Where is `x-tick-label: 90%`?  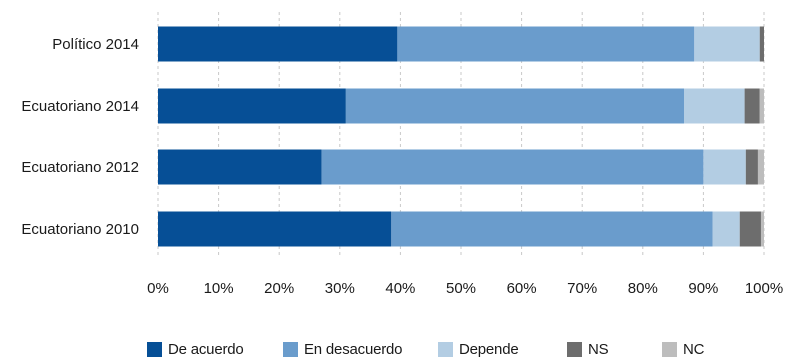 x-tick-label: 90% is located at coordinates (703, 288).